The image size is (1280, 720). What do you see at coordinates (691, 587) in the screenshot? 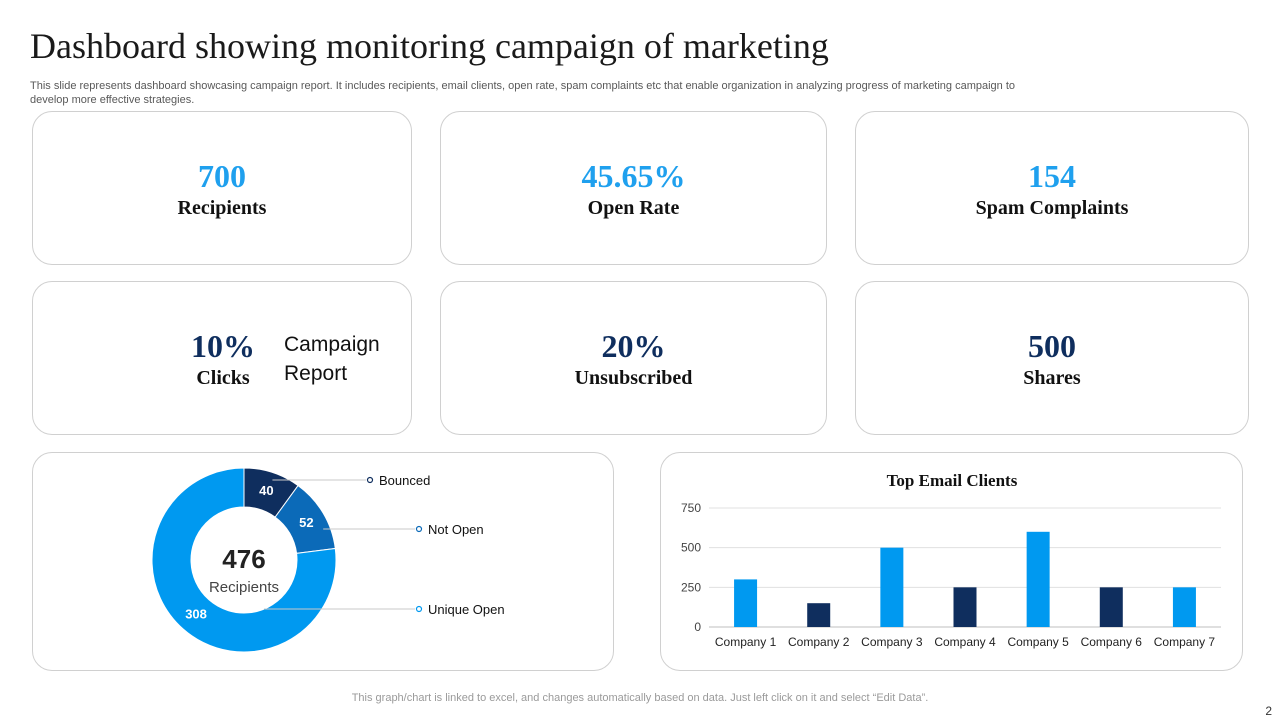
I see `y-tick-label: 250` at bounding box center [691, 587].